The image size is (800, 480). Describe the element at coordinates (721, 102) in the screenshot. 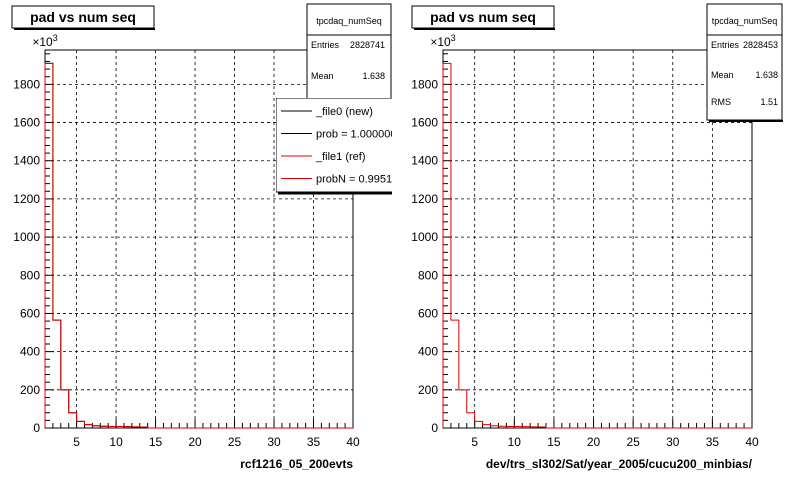

I see `stats-label: RMS` at that location.